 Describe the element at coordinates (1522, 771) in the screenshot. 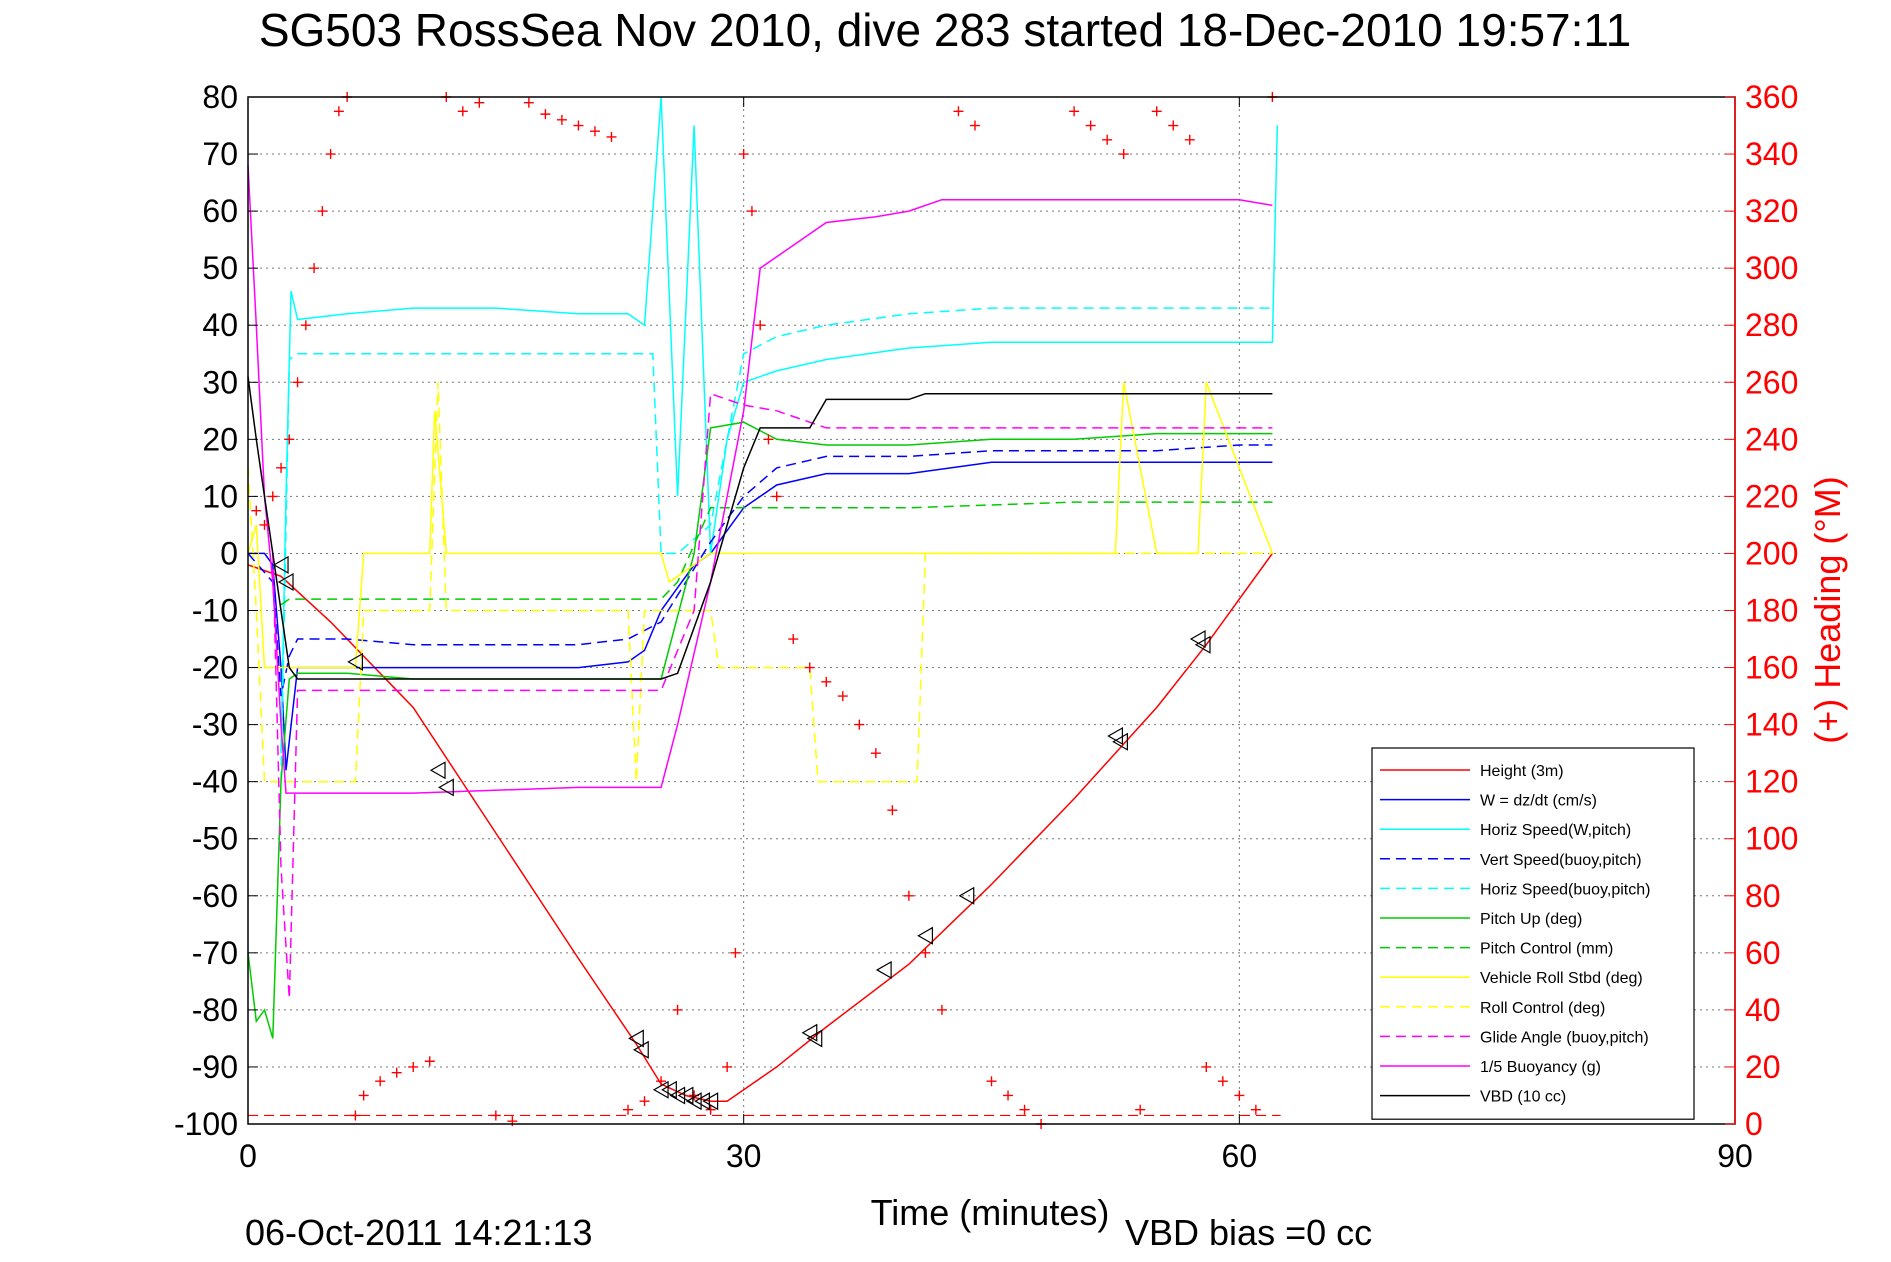

I see `legend-label: Height (3m)` at that location.